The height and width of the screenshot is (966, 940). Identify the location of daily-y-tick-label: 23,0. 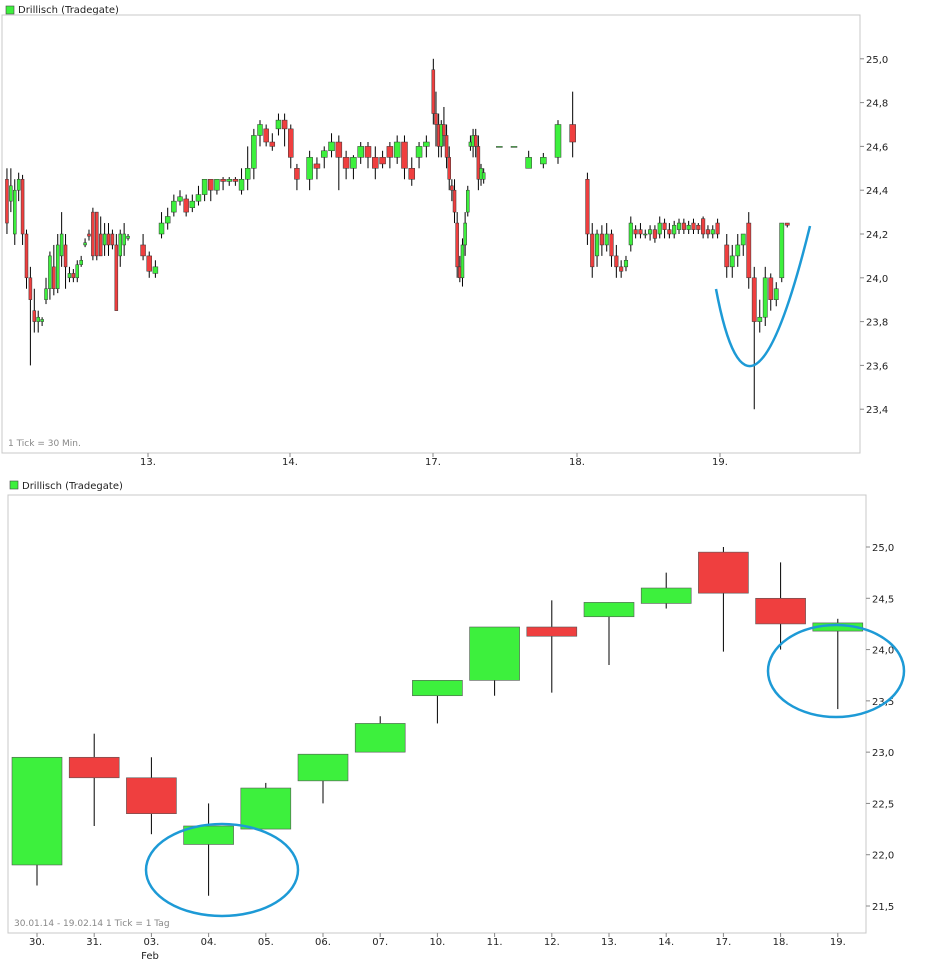
(883, 753).